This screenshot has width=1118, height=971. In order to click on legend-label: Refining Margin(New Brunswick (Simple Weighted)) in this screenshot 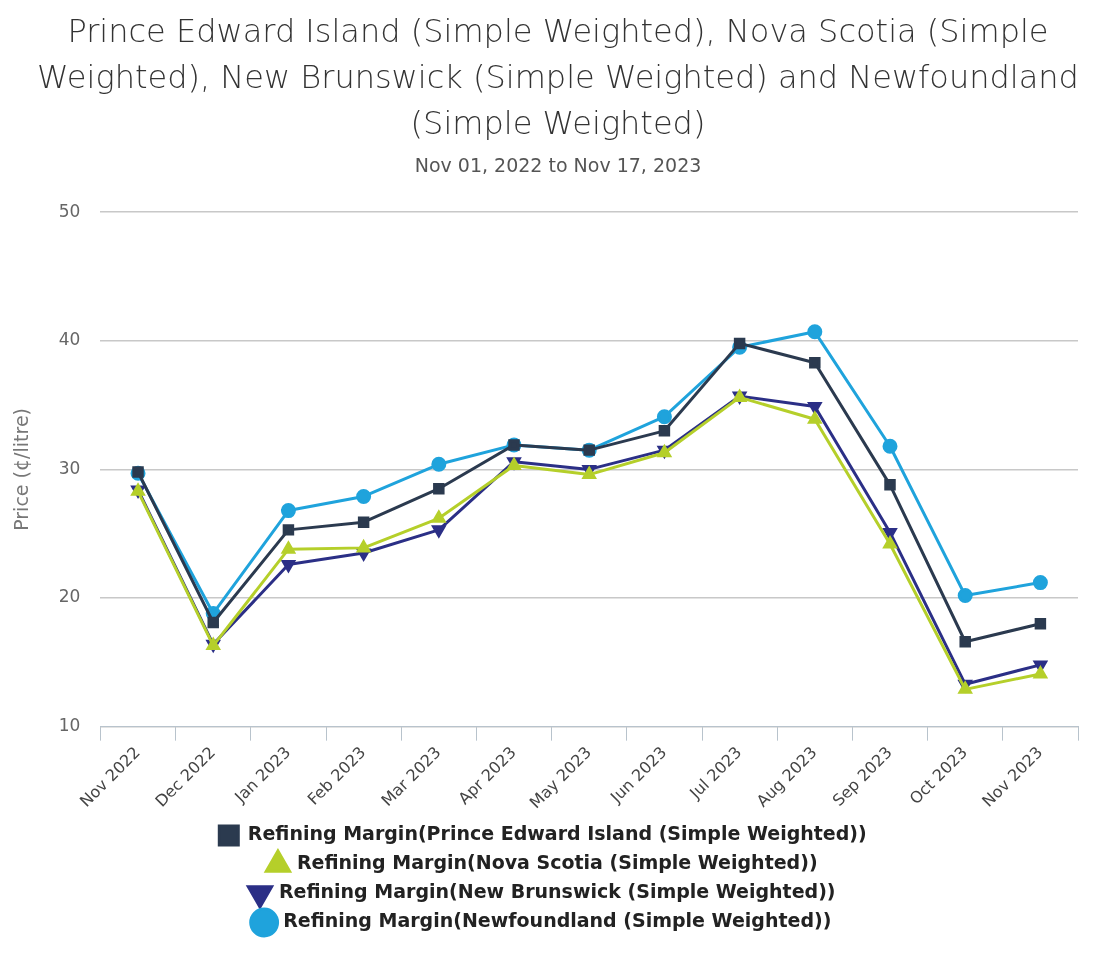, I will do `click(557, 891)`.